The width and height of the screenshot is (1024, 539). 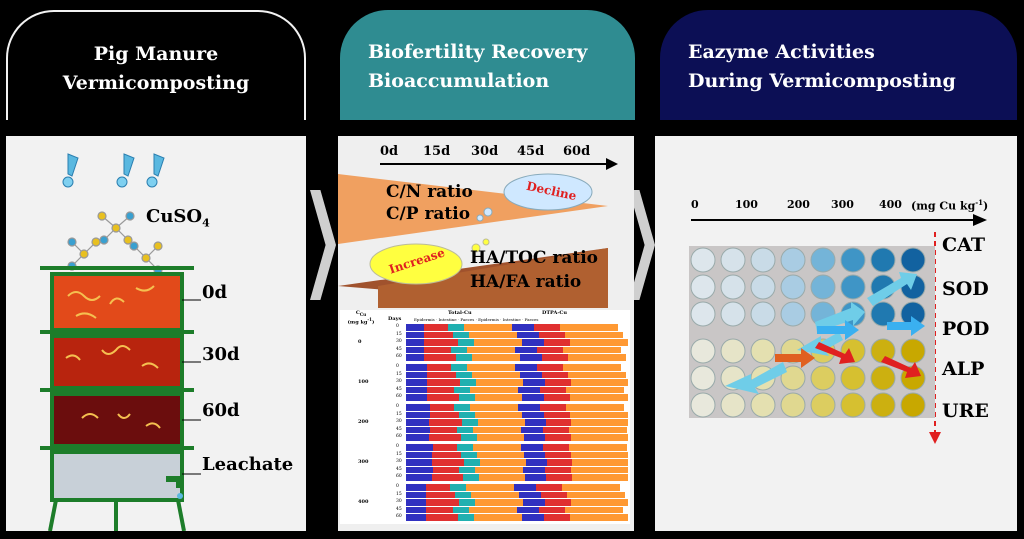 I want to click on legend-faeces: Faeces, so click(x=467, y=319).